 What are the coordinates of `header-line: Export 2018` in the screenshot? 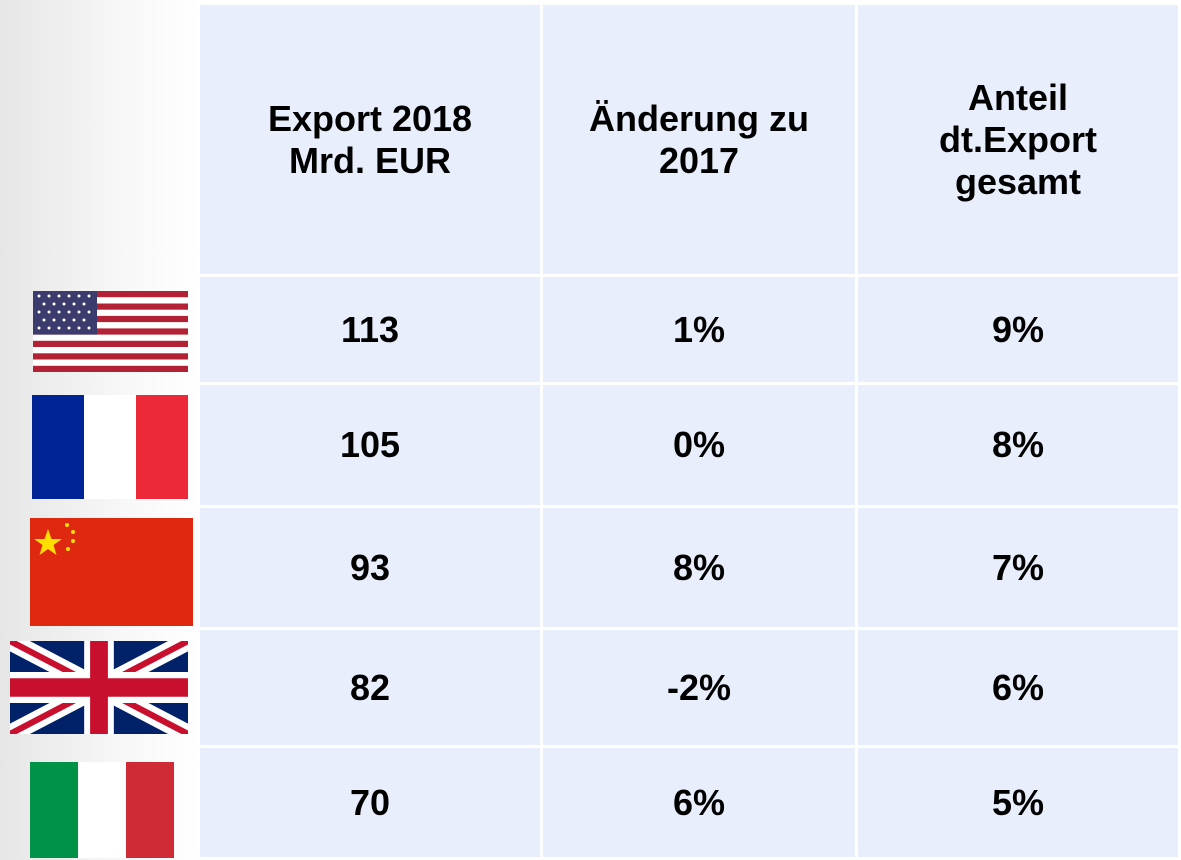 It's located at (370, 118).